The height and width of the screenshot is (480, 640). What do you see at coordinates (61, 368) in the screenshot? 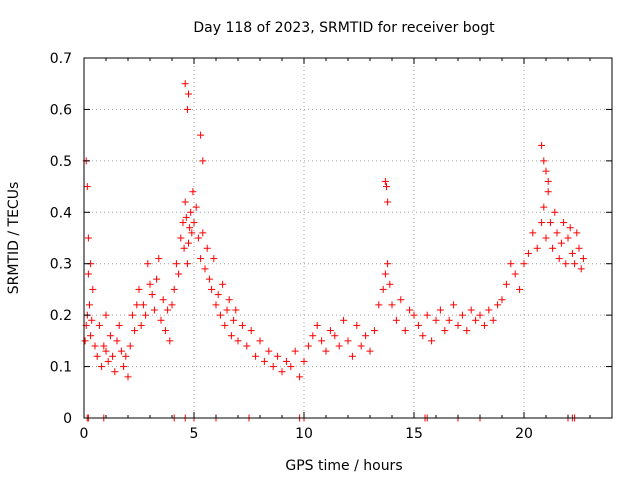
I see `y-tick-label: 0.1` at bounding box center [61, 368].